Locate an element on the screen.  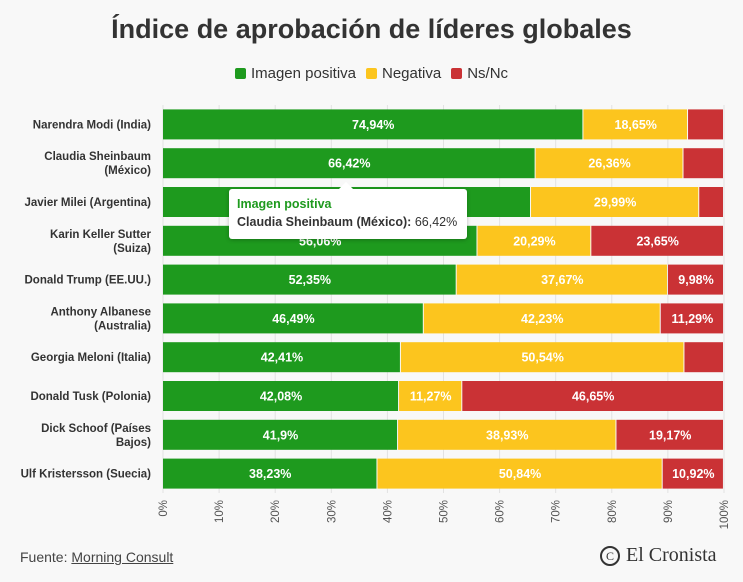
data-label: 42,08% is located at coordinates (281, 397).